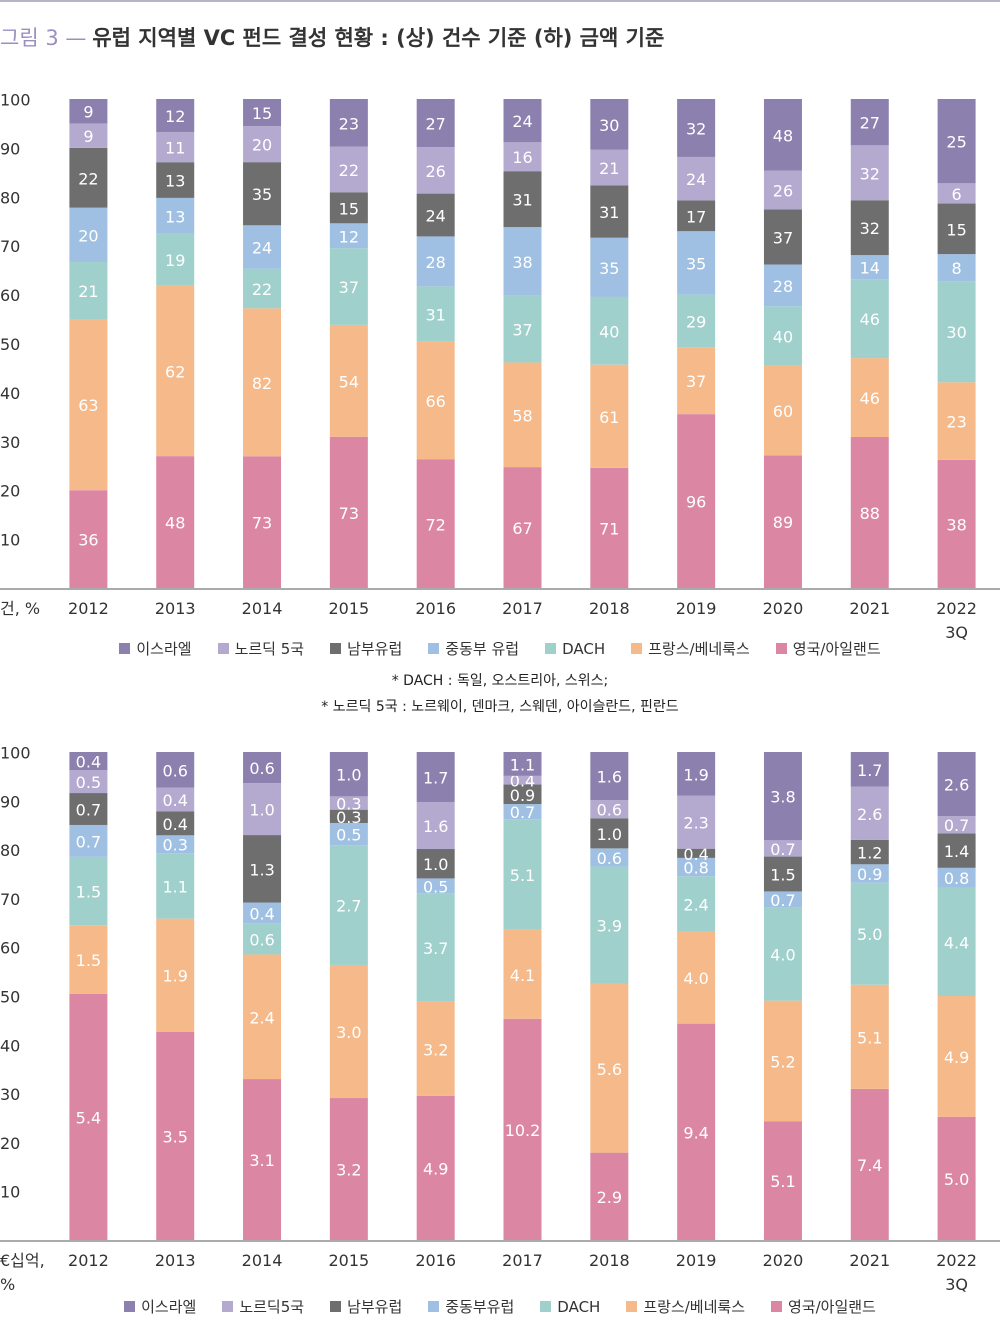  Describe the element at coordinates (349, 608) in the screenshot. I see `x-tick-label: 2015` at that location.